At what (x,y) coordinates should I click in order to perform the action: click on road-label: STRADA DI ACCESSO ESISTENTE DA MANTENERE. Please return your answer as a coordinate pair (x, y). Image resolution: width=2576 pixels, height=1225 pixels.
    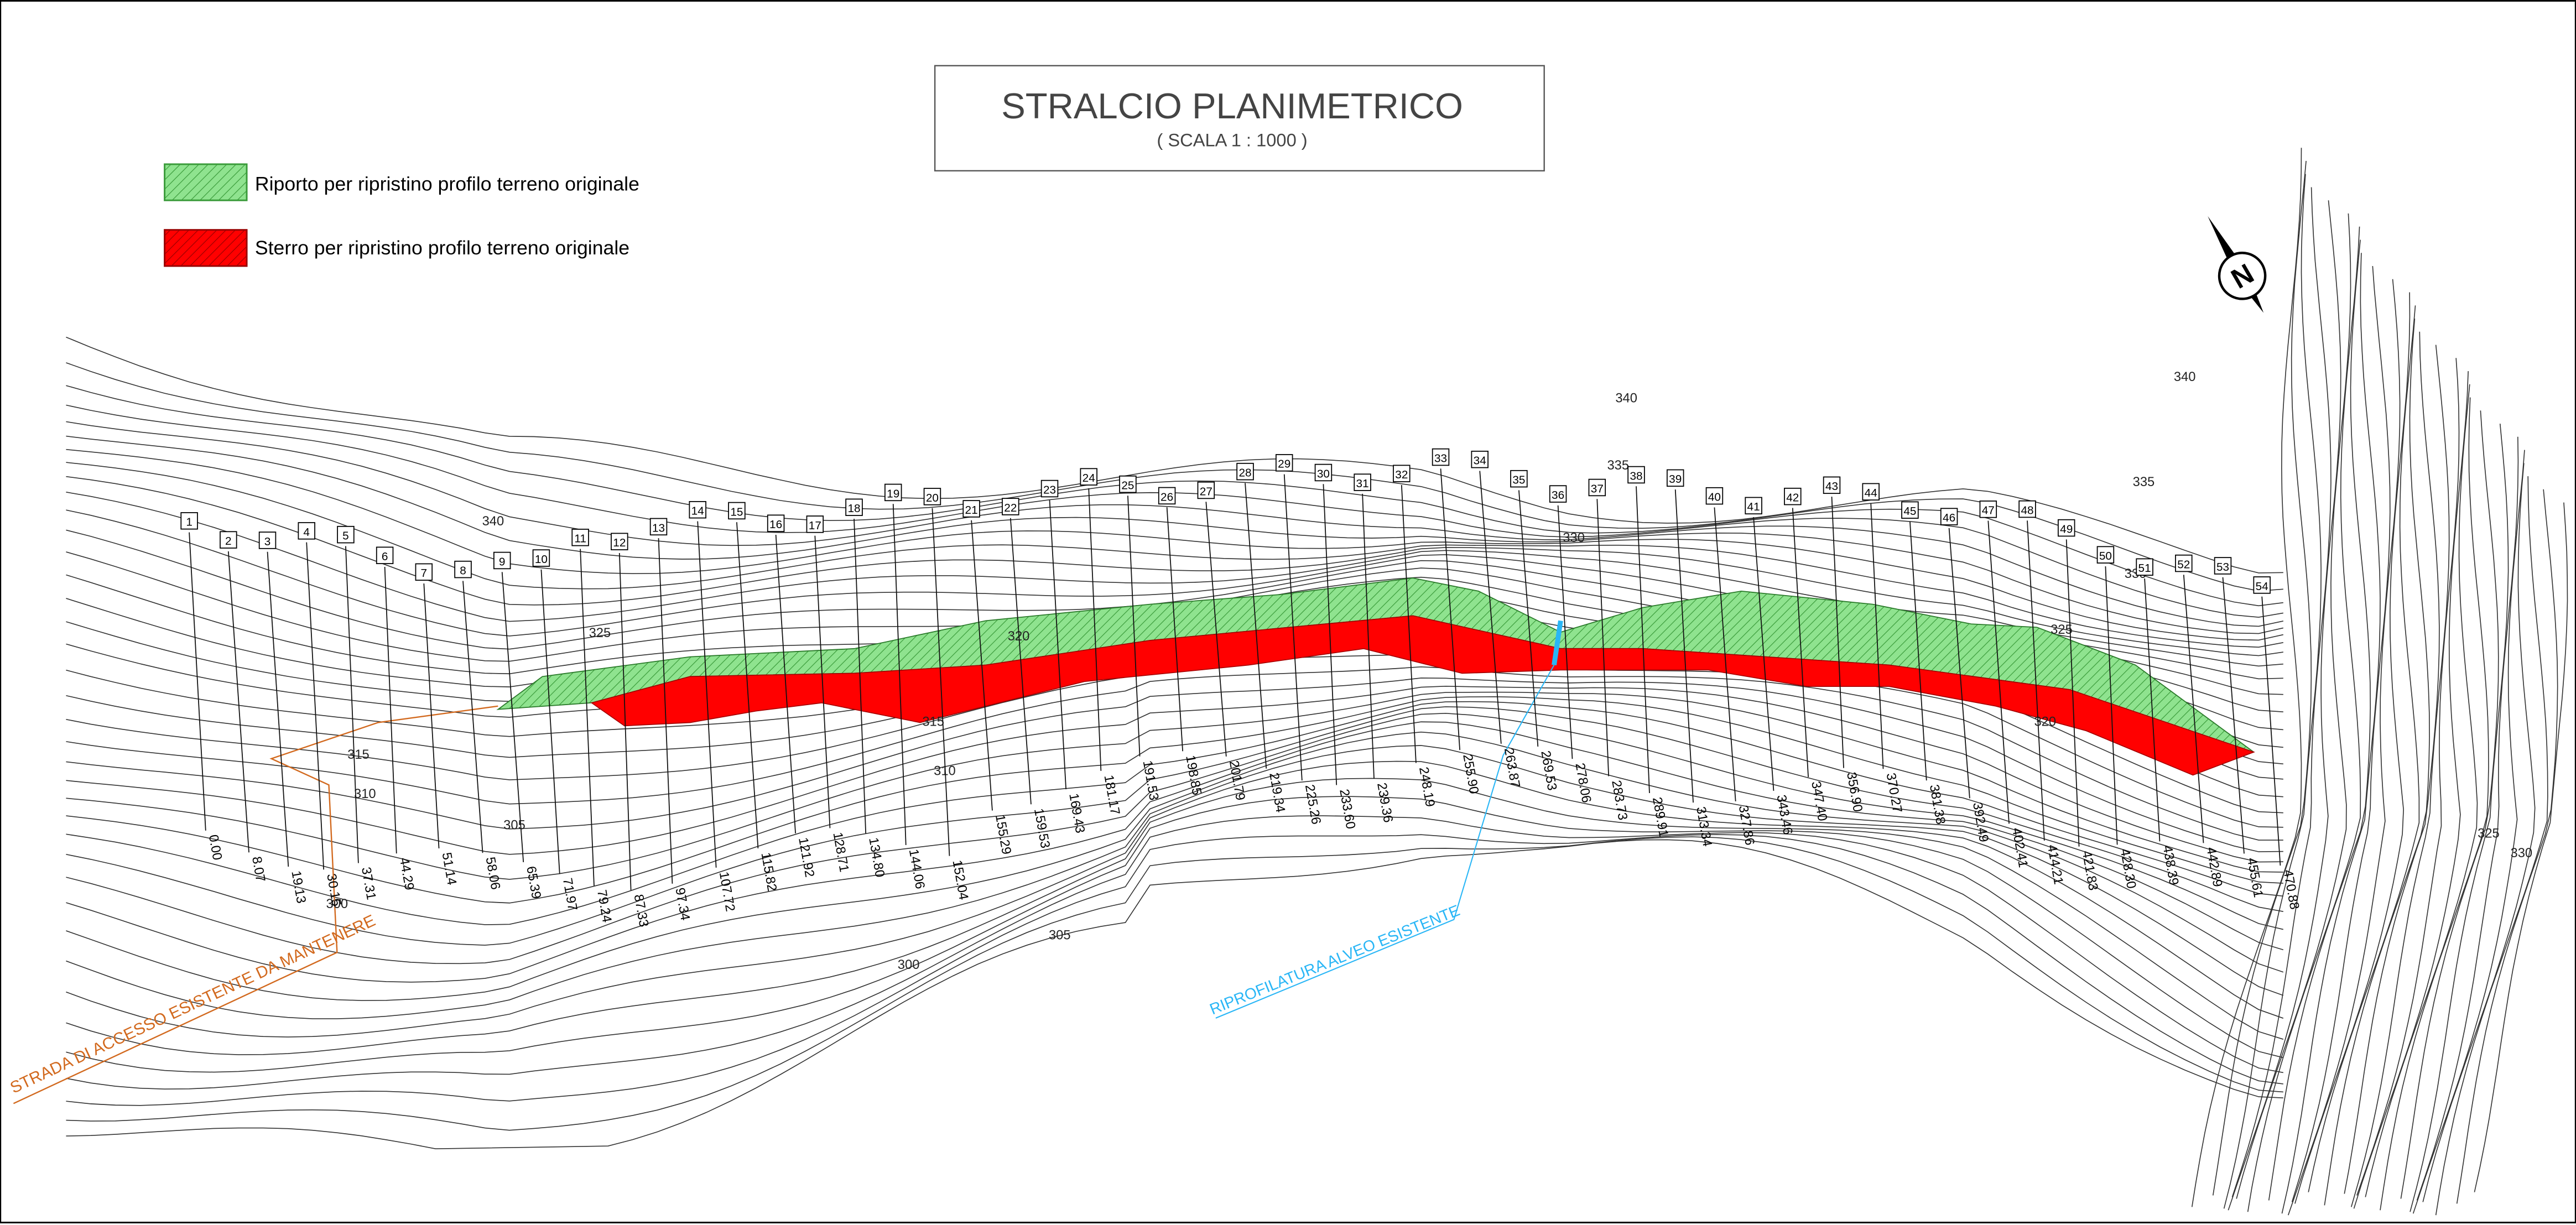
    Looking at the image, I should click on (193, 1004).